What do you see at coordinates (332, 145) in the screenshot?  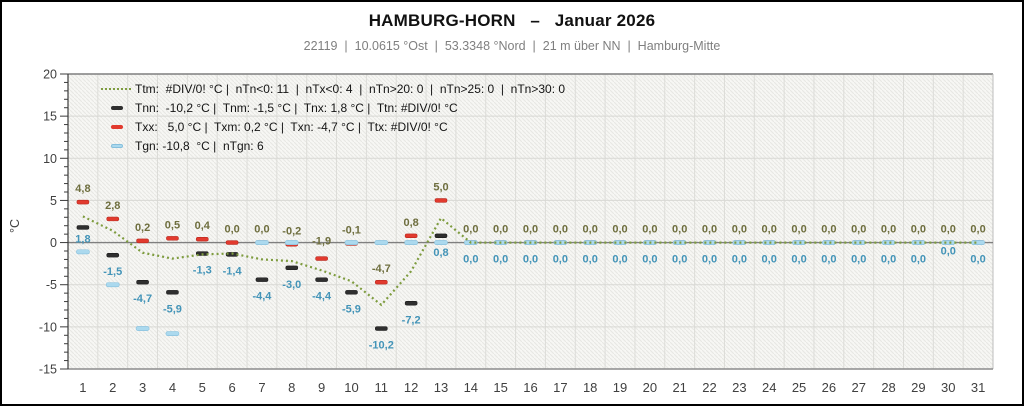 I see `legend-row-tgn: Tgn: -10,8 °C | nTgn: 6` at bounding box center [332, 145].